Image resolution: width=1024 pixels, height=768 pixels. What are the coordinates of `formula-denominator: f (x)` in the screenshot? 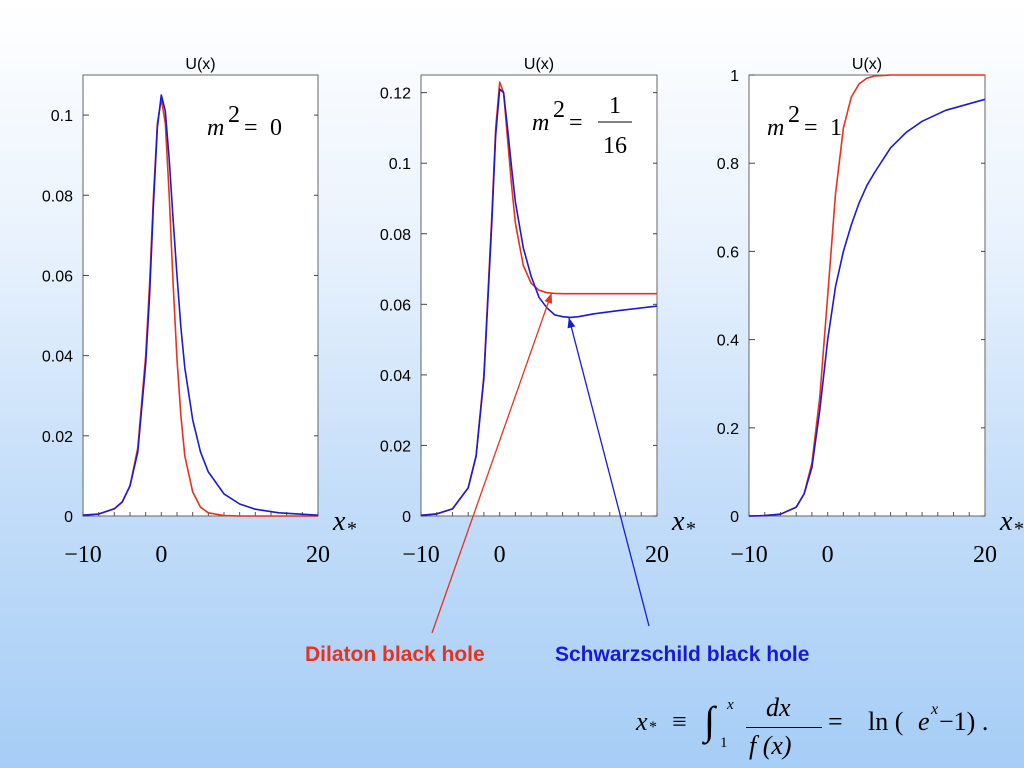 It's located at (770, 745).